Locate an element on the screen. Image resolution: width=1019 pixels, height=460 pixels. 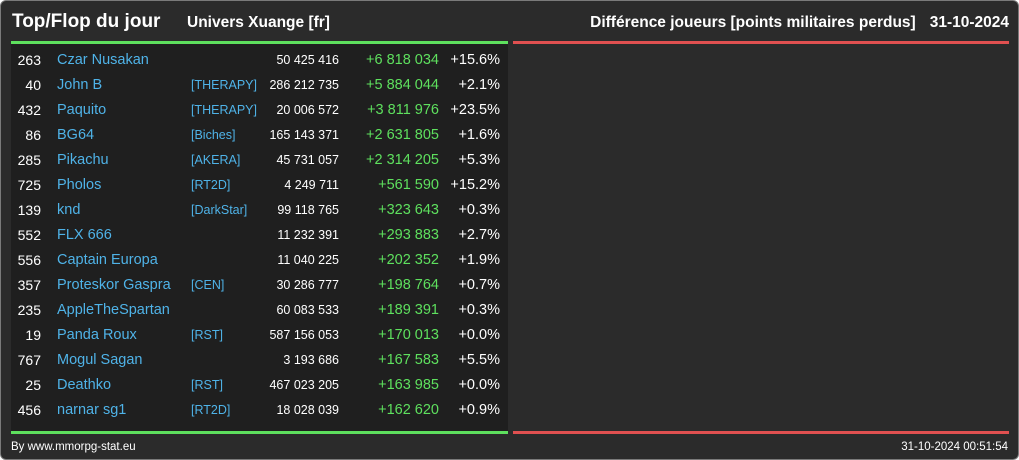
player-name-link: Pikachu is located at coordinates (83, 160).